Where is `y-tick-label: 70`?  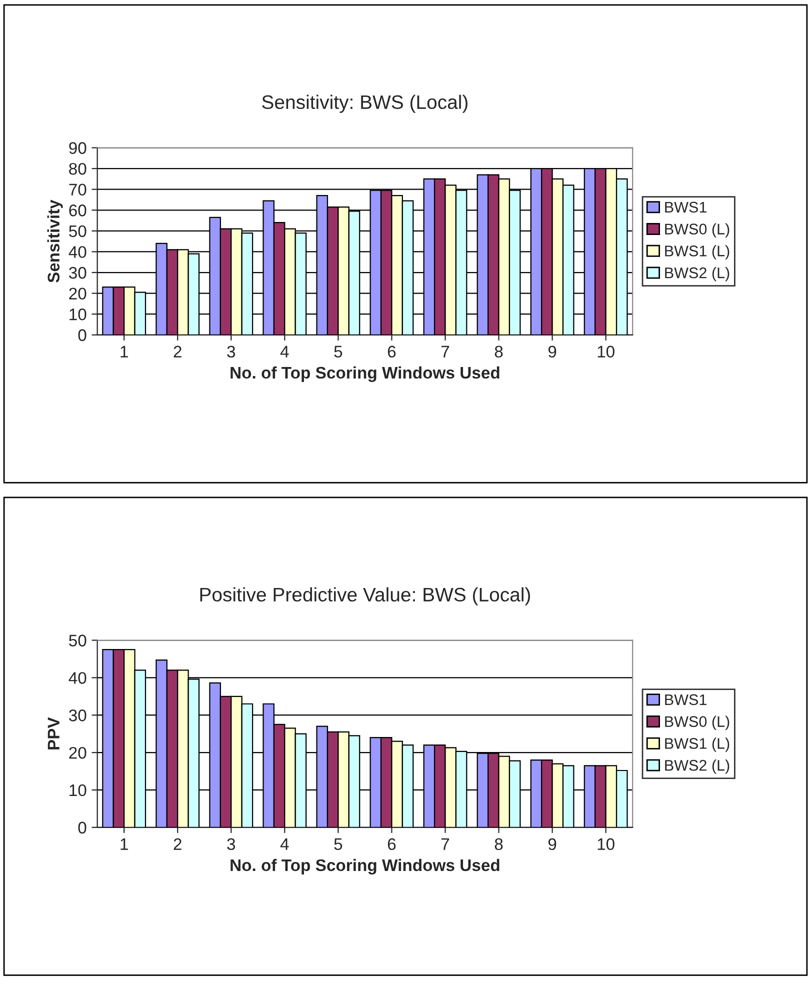
y-tick-label: 70 is located at coordinates (77, 190).